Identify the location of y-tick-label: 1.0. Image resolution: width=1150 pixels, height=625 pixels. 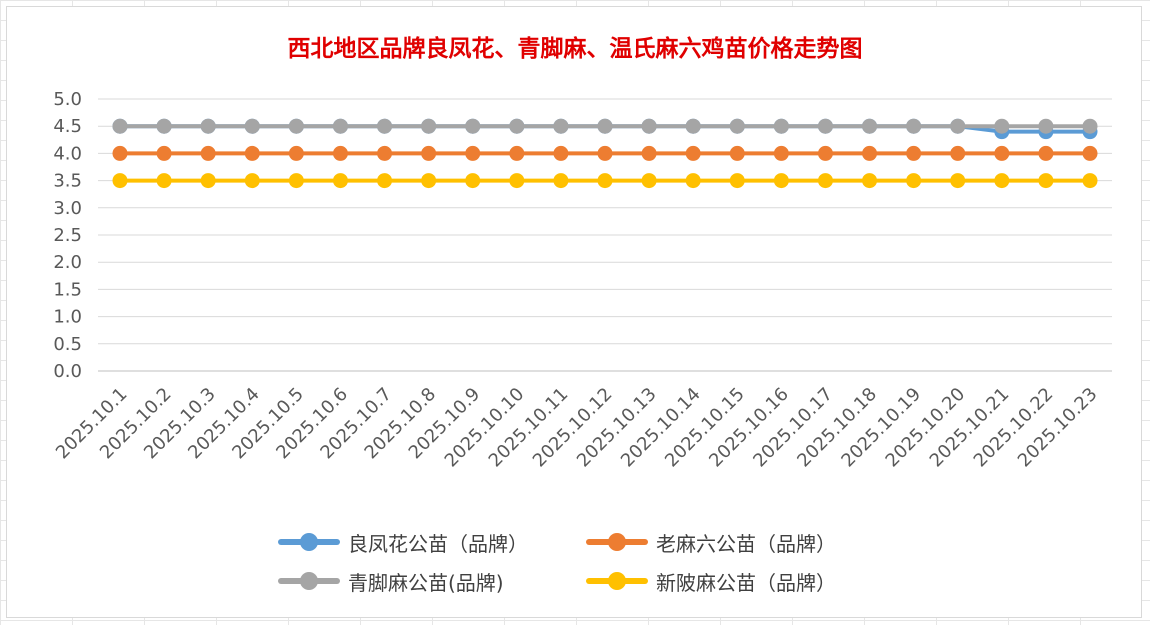
(67, 317).